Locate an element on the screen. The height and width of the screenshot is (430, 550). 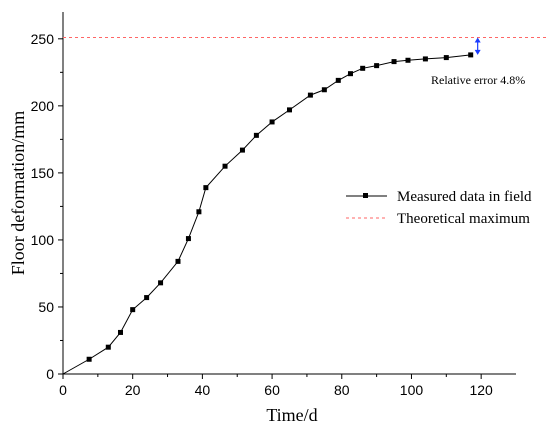
x-tick-label: 120 is located at coordinates (481, 390).